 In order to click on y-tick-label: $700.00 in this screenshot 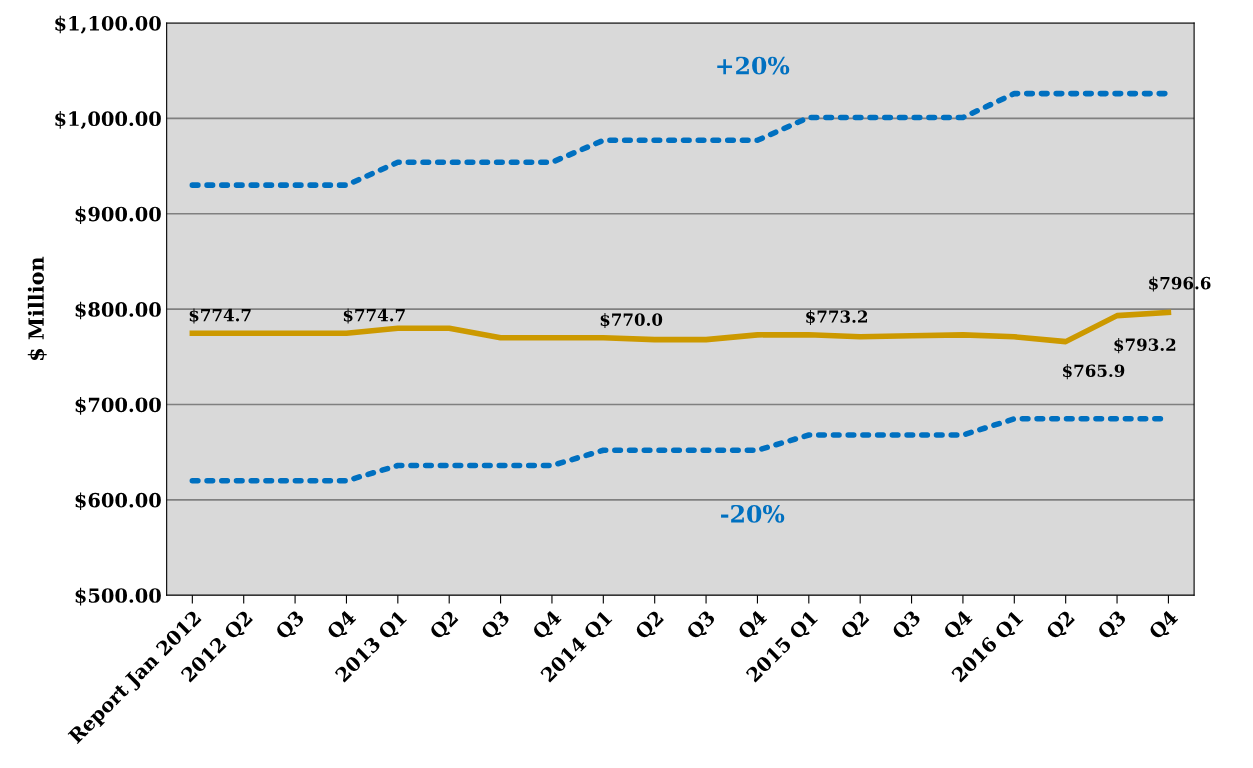, I will do `click(118, 406)`.